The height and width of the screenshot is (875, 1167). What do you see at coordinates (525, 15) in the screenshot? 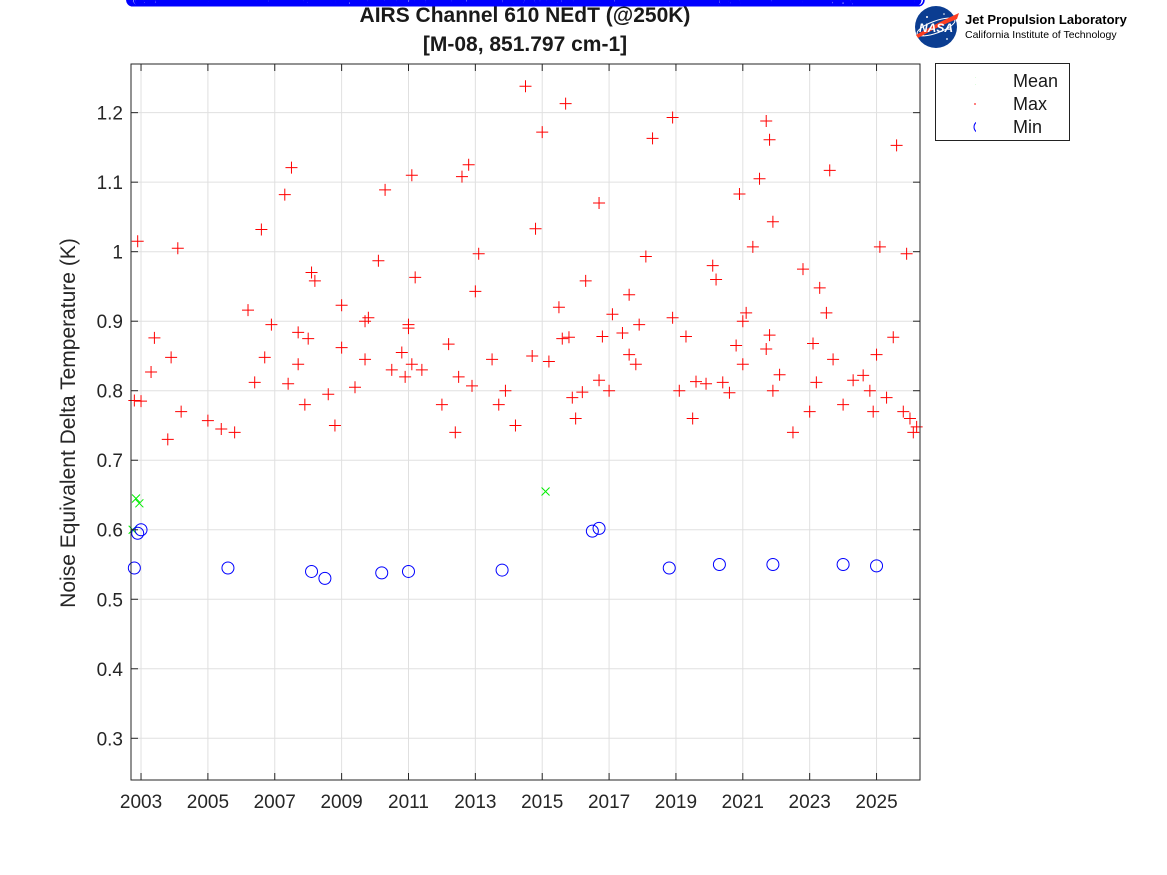
I see `chart-title: AIRS Channel 610 NEdT (@250K)` at bounding box center [525, 15].